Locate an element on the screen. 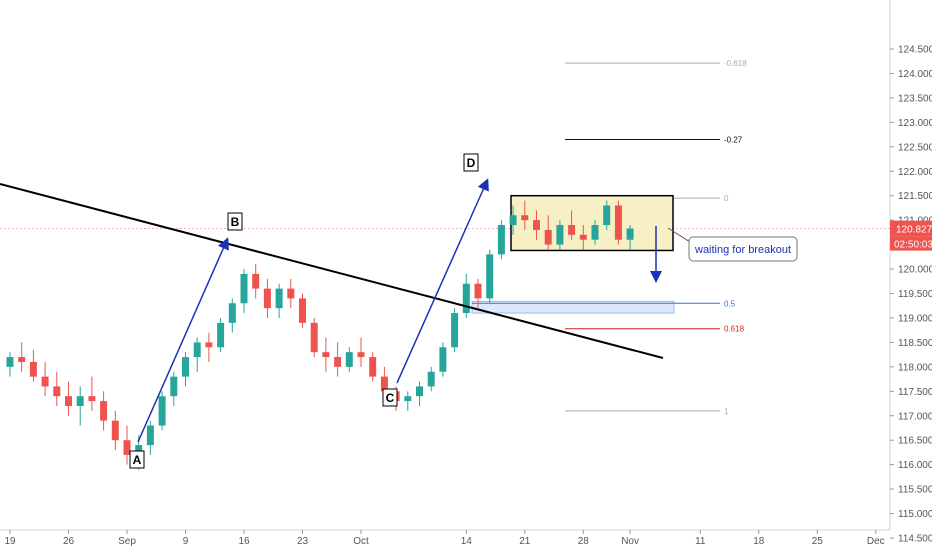 Image resolution: width=932 pixels, height=555 pixels. y-tick-label: 122.500 is located at coordinates (915, 147).